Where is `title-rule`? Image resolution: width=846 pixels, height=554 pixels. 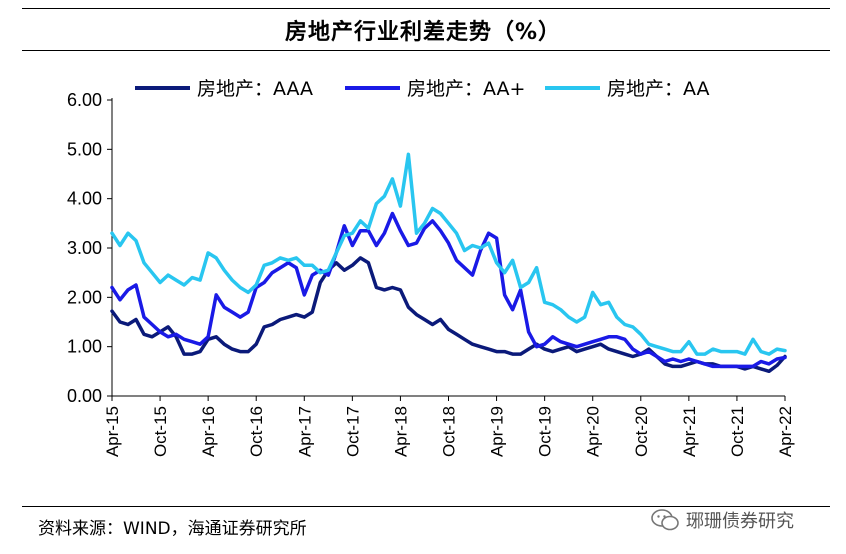 title-rule is located at coordinates (426, 50).